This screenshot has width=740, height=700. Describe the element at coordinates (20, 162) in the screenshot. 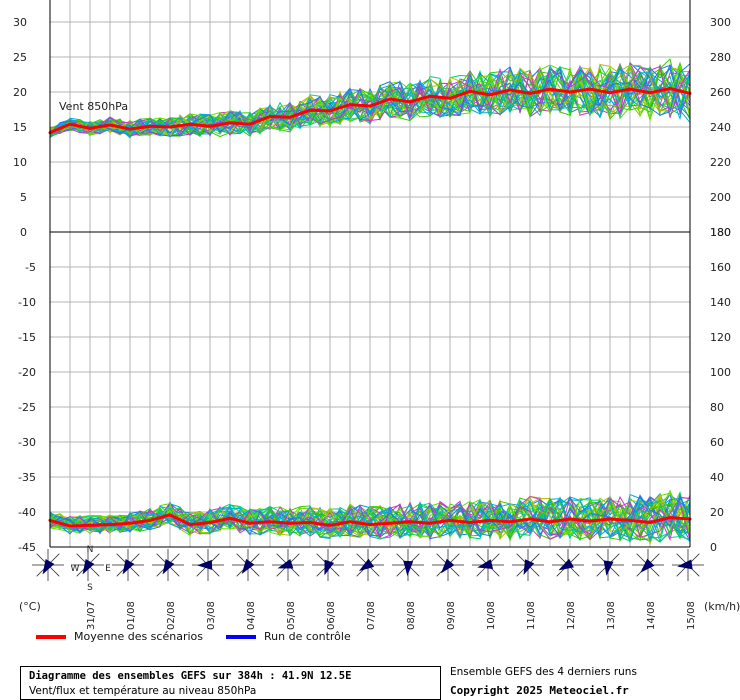

I see `tick-label-left-top: 10` at that location.